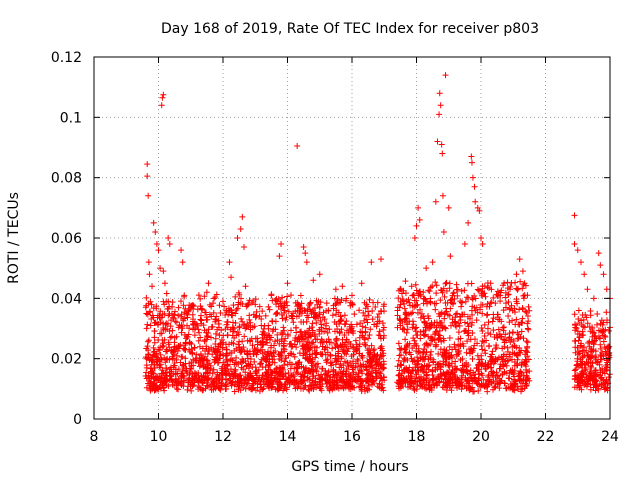  What do you see at coordinates (77, 420) in the screenshot?
I see `y-tick-label: 0` at bounding box center [77, 420].